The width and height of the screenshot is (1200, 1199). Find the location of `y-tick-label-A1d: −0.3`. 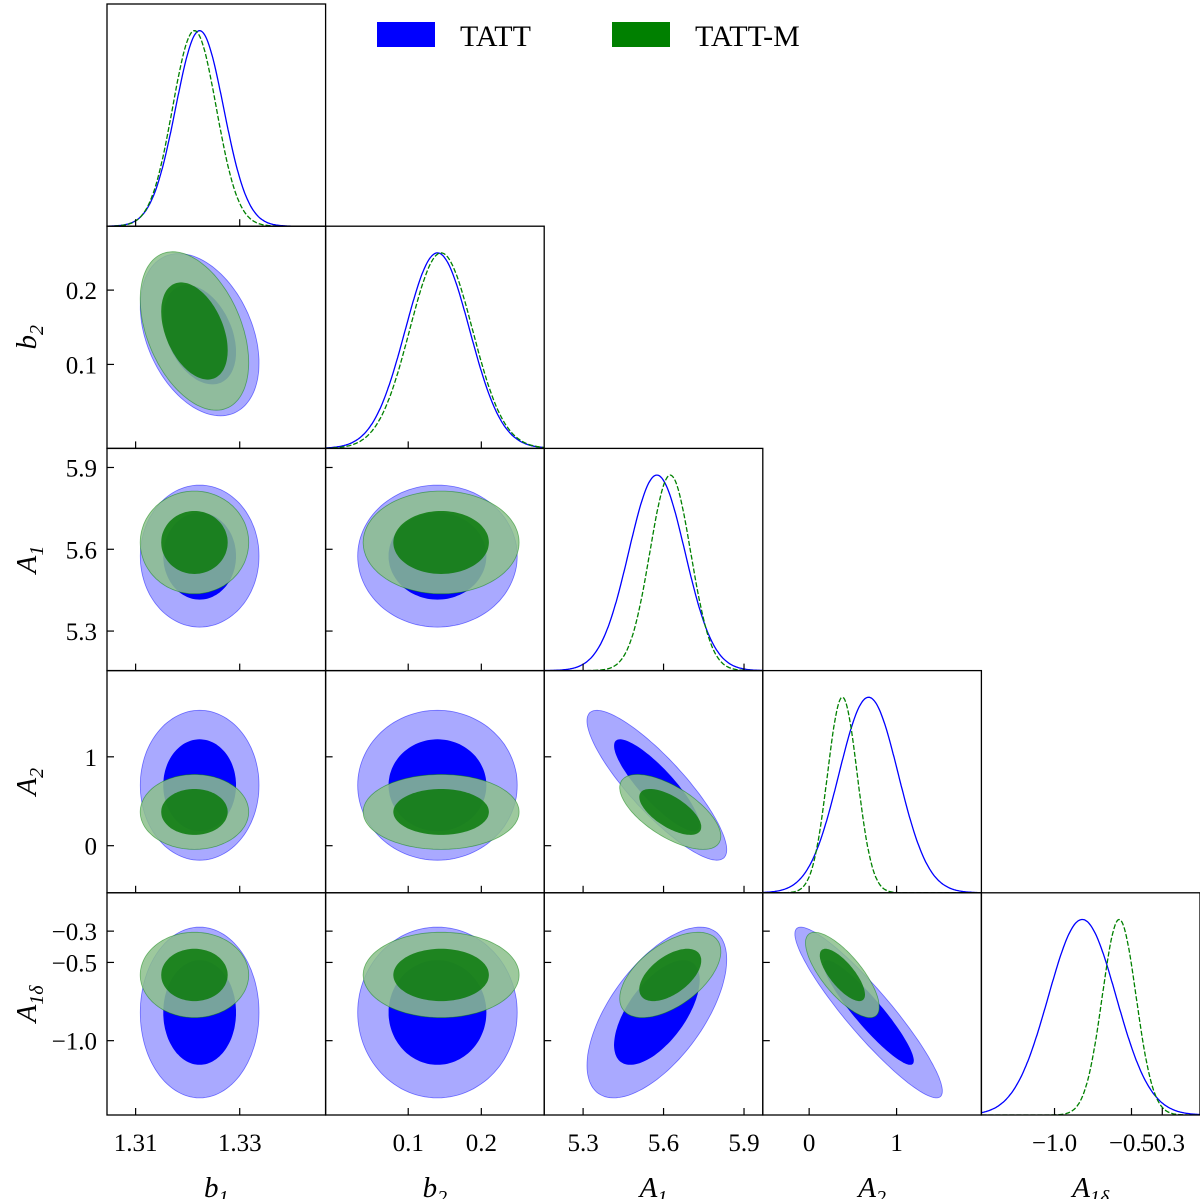

y-tick-label-A1d: −0.3 is located at coordinates (74, 932).